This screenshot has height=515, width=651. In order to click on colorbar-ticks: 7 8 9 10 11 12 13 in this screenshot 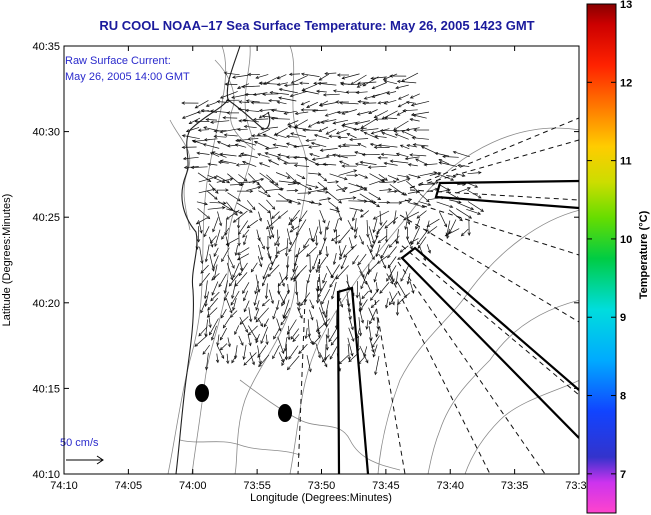, I will do `click(609, 240)`.